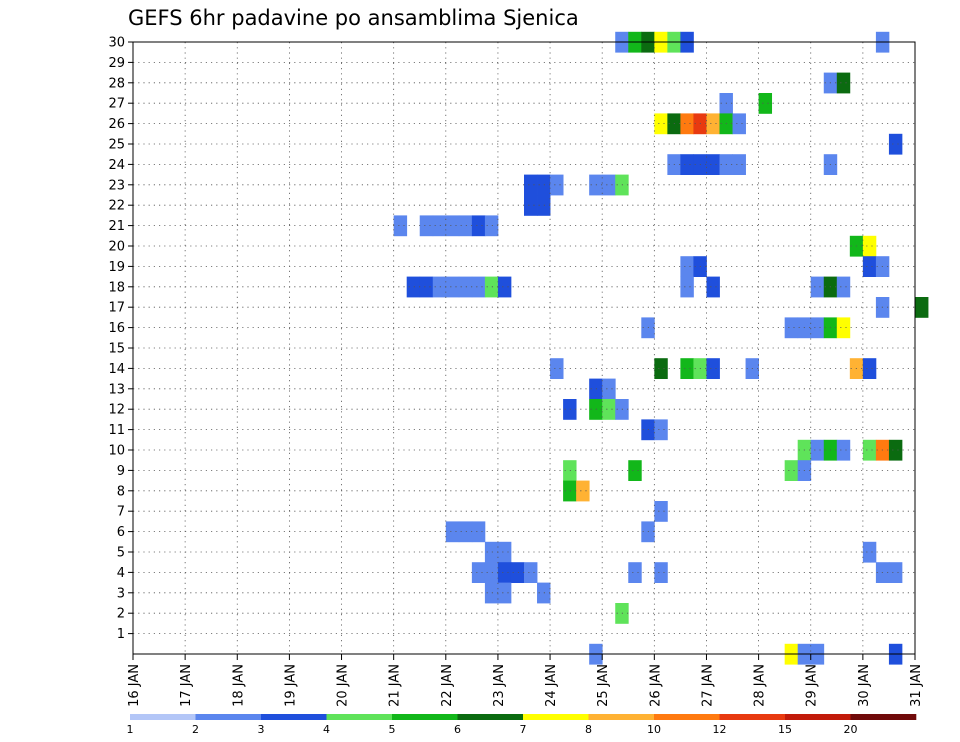 The height and width of the screenshot is (742, 960). Describe the element at coordinates (121, 512) in the screenshot. I see `y-tick-label: 7` at that location.